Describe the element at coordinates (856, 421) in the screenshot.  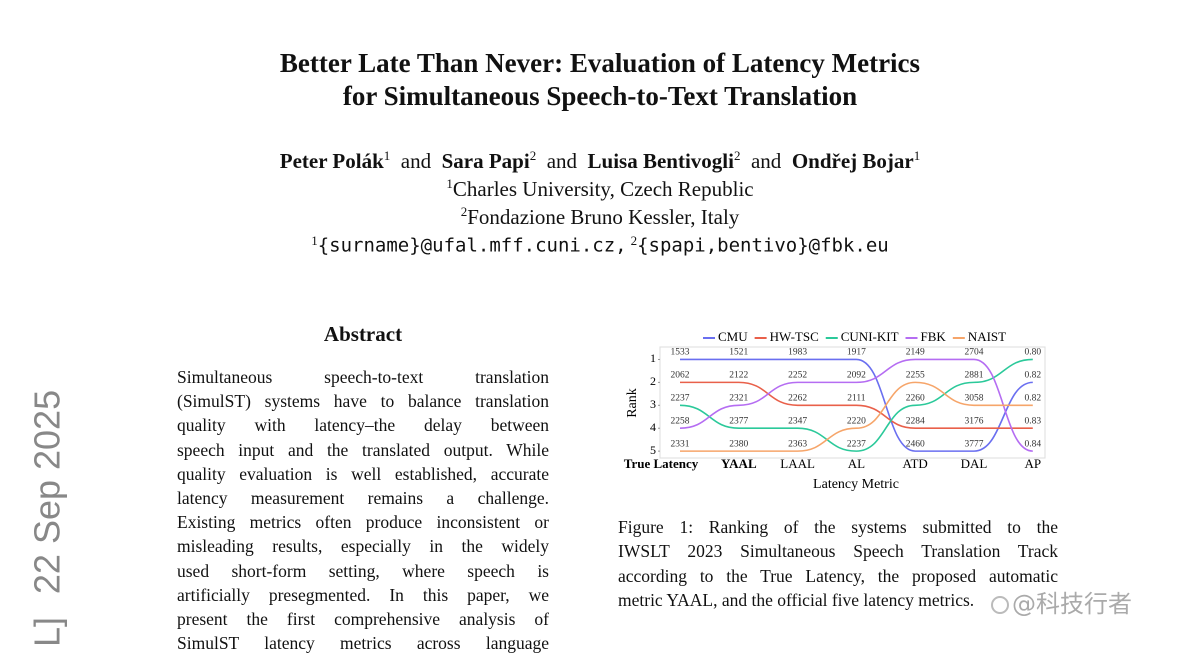
I see `point-label: 2220` at that location.